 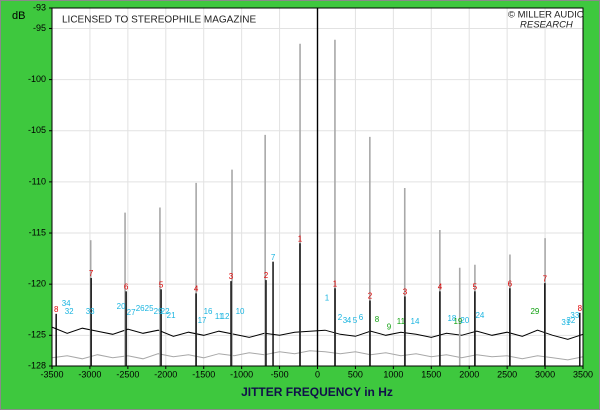 I want to click on x-tick-label: -2500, so click(x=127, y=374).